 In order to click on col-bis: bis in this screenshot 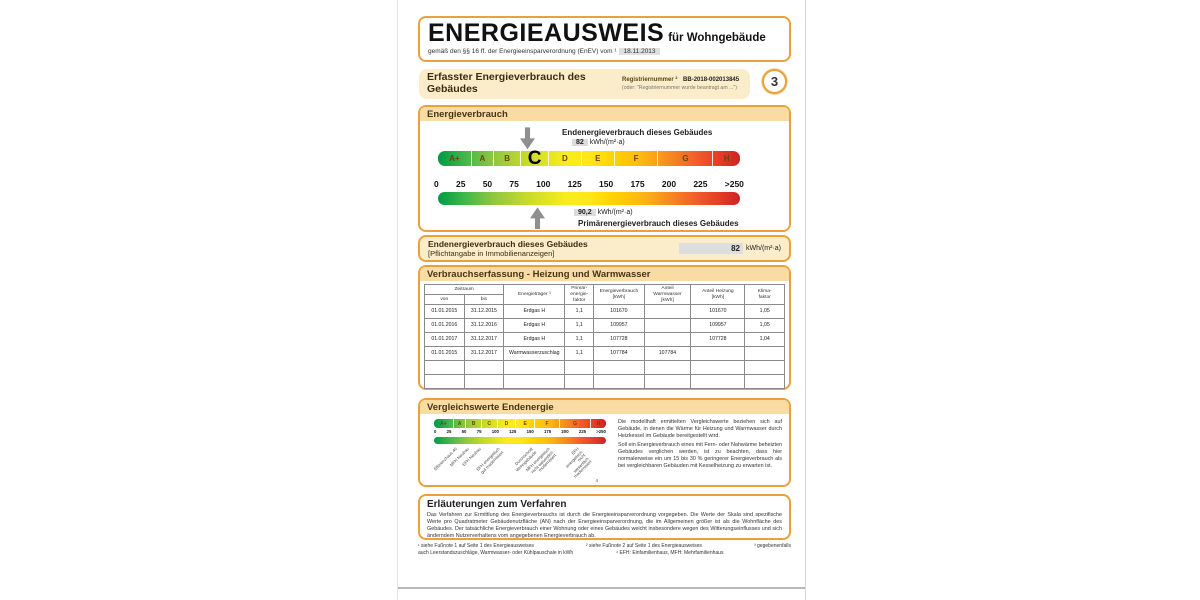, I will do `click(484, 300)`.